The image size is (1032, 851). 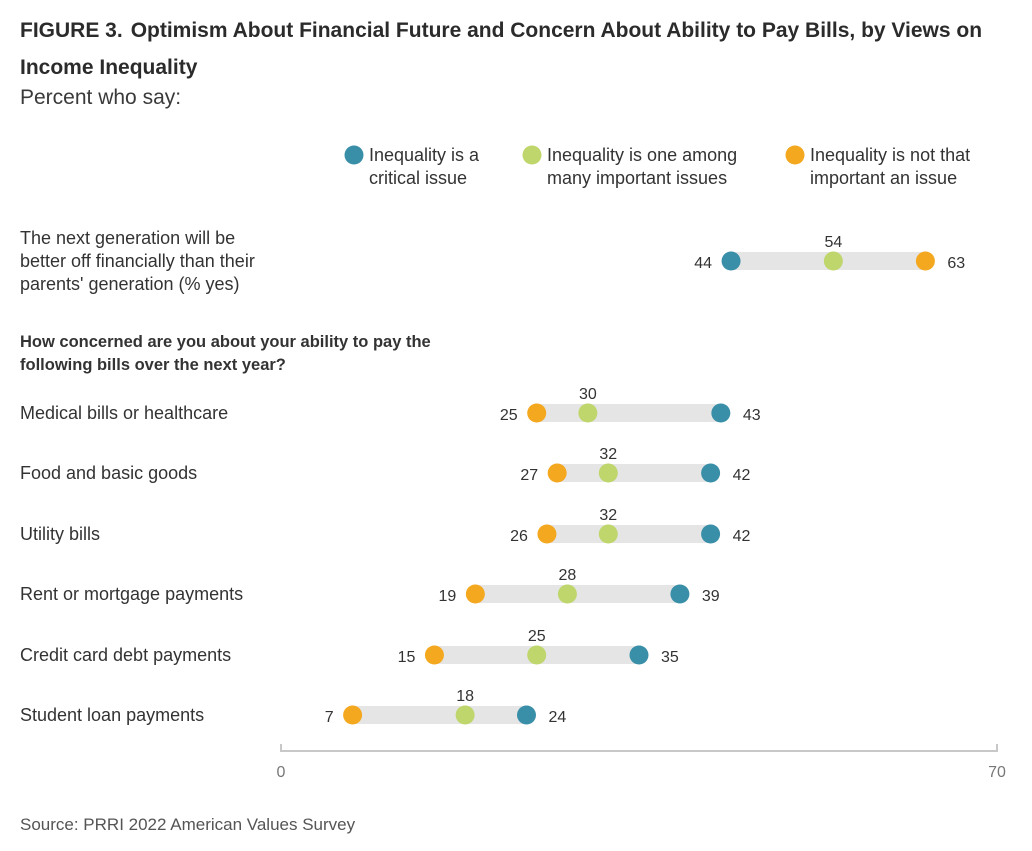 I want to click on value-label-critical: 44, so click(x=703, y=263).